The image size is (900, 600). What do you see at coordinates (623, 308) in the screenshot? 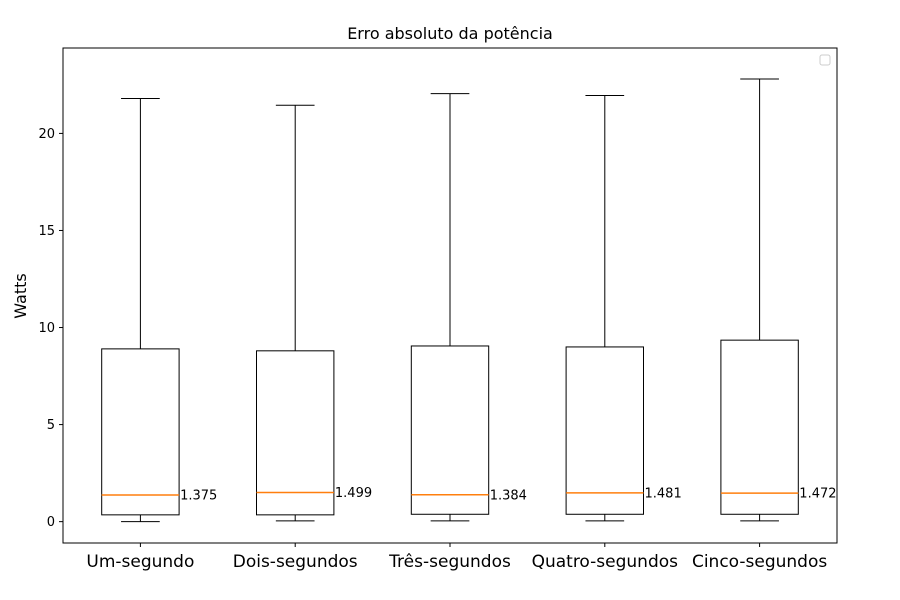
I see `box-4: 1.481` at bounding box center [623, 308].